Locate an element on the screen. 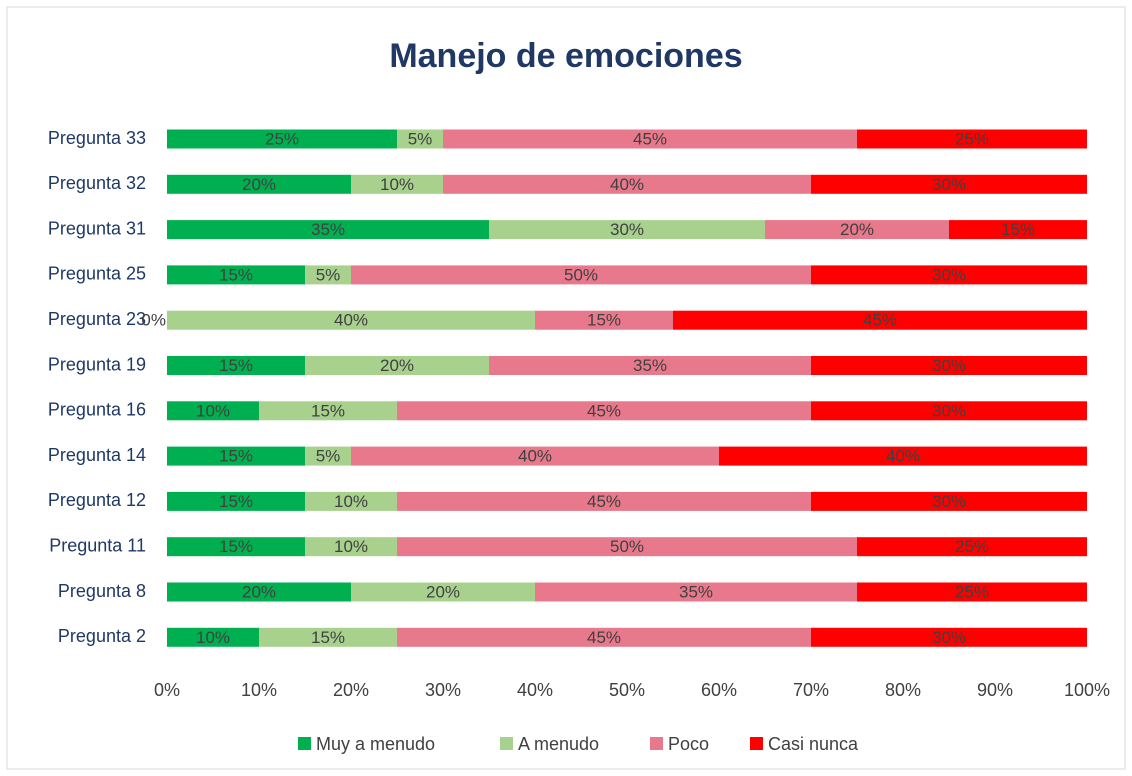 Image resolution: width=1132 pixels, height=776 pixels. legend-label: Poco is located at coordinates (688, 744).